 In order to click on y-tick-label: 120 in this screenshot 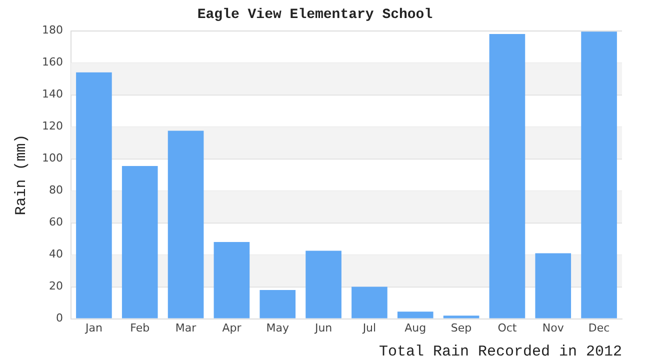, I will do `click(52, 126)`.